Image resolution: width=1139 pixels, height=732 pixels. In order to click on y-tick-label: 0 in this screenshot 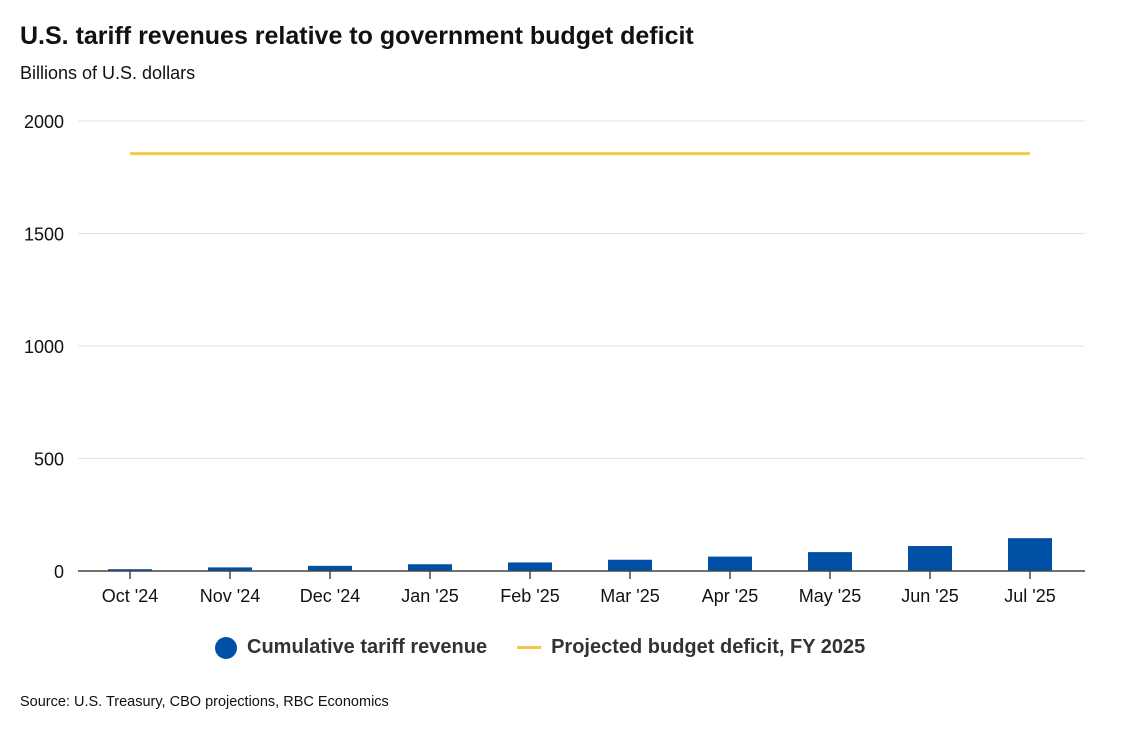, I will do `click(59, 572)`.